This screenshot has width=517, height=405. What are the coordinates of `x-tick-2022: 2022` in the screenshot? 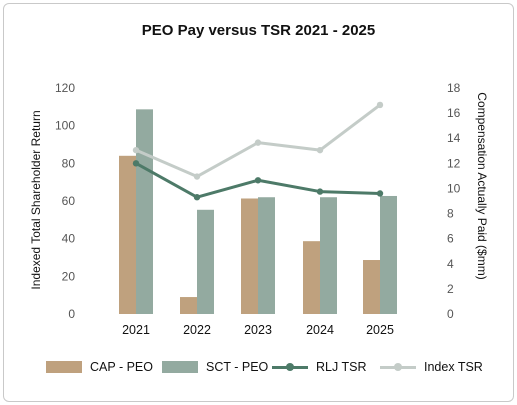 It's located at (197, 330).